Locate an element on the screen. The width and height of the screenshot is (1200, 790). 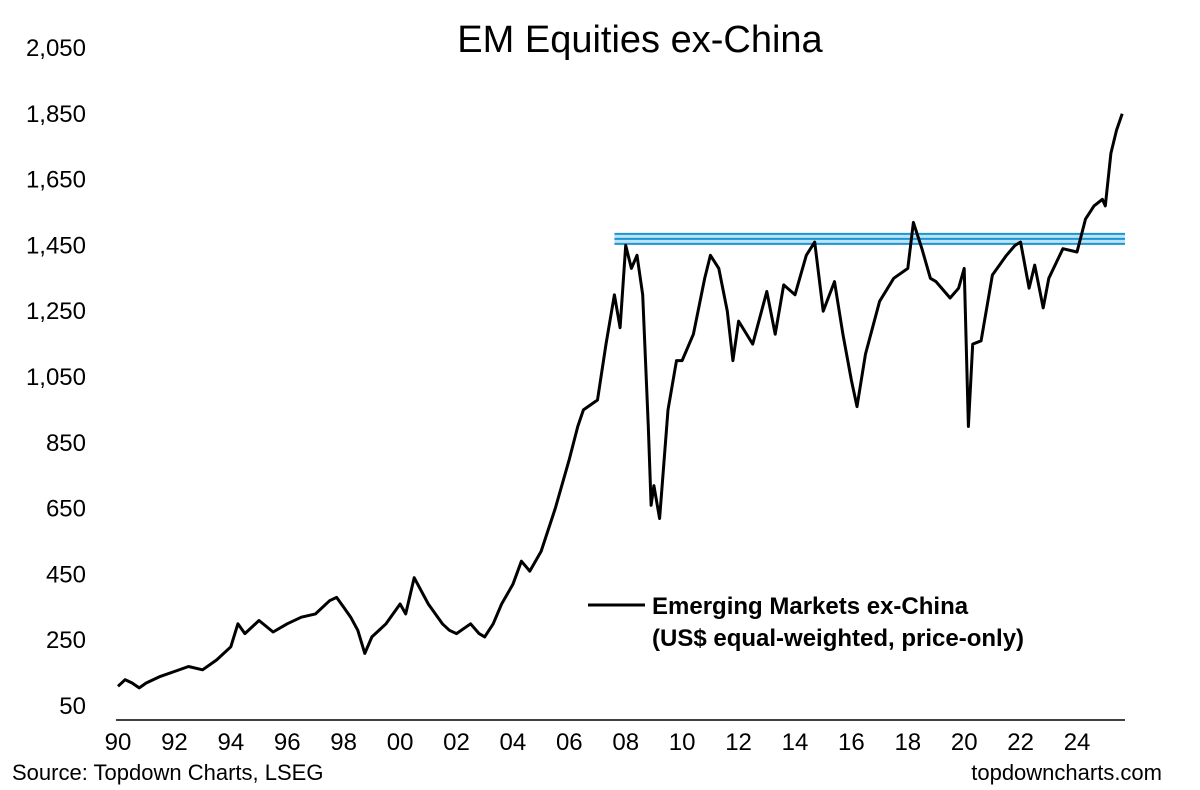
x-tick-label: 90 is located at coordinates (118, 742).